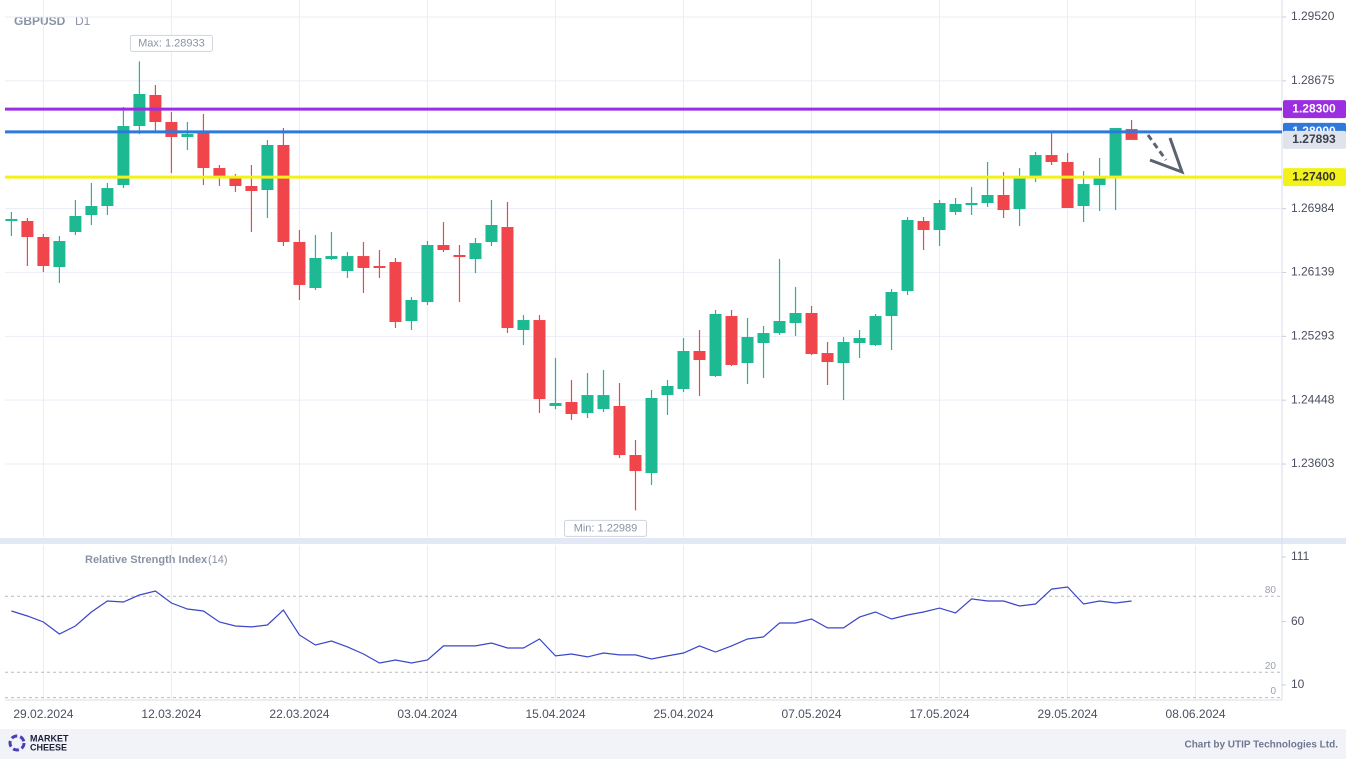 The height and width of the screenshot is (759, 1346). What do you see at coordinates (811, 714) in the screenshot?
I see `x-tick-label: 07.05.2024` at bounding box center [811, 714].